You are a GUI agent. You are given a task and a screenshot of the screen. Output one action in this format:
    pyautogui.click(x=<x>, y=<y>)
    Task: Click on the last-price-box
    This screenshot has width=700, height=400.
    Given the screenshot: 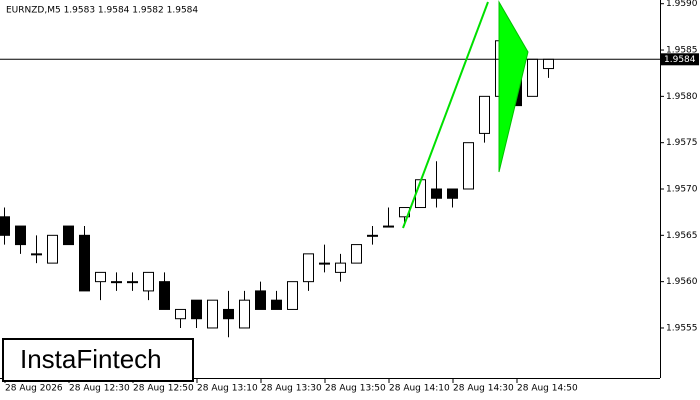 What is the action you would take?
    pyautogui.click(x=680, y=59)
    